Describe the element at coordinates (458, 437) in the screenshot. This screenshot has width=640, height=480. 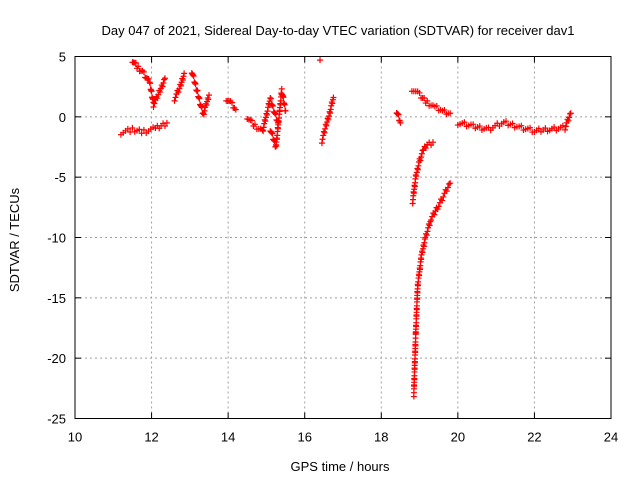
I see `x-tick-label: 20` at that location.